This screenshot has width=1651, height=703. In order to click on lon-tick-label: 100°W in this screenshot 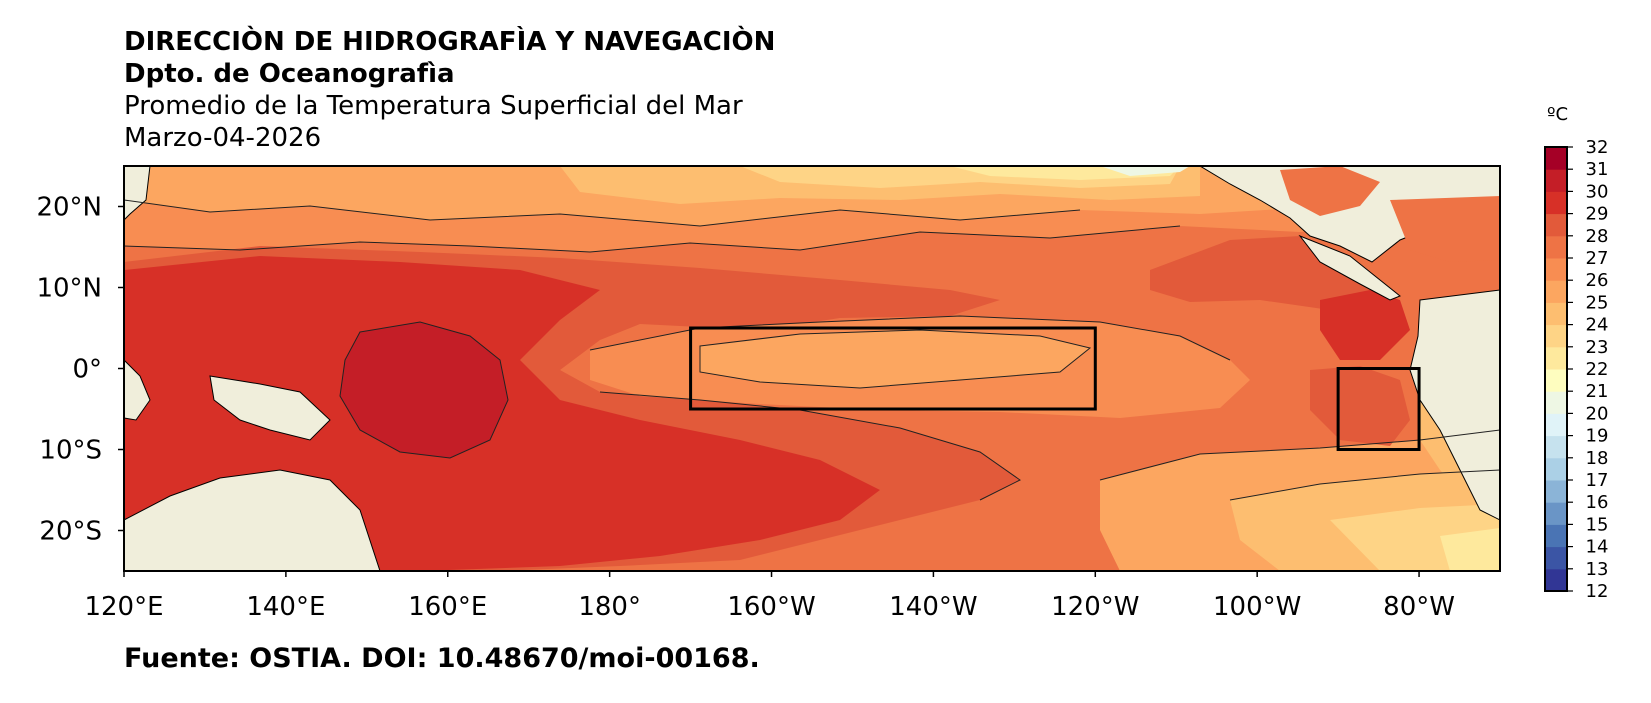, I will do `click(1257, 607)`.